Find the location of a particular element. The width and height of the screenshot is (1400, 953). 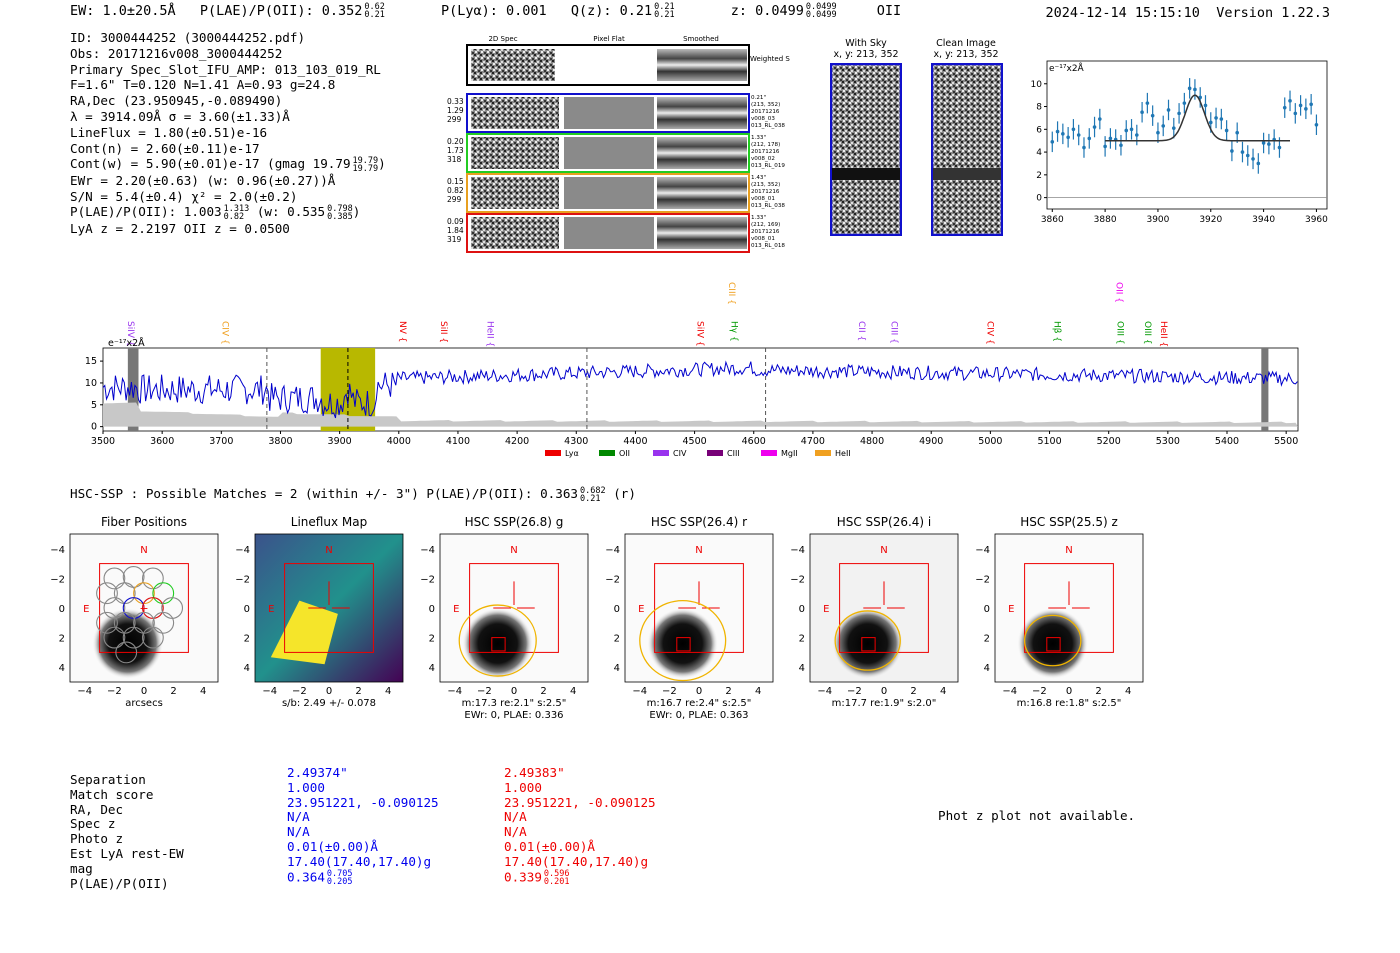

cutout-2d is located at coordinates (515, 233).